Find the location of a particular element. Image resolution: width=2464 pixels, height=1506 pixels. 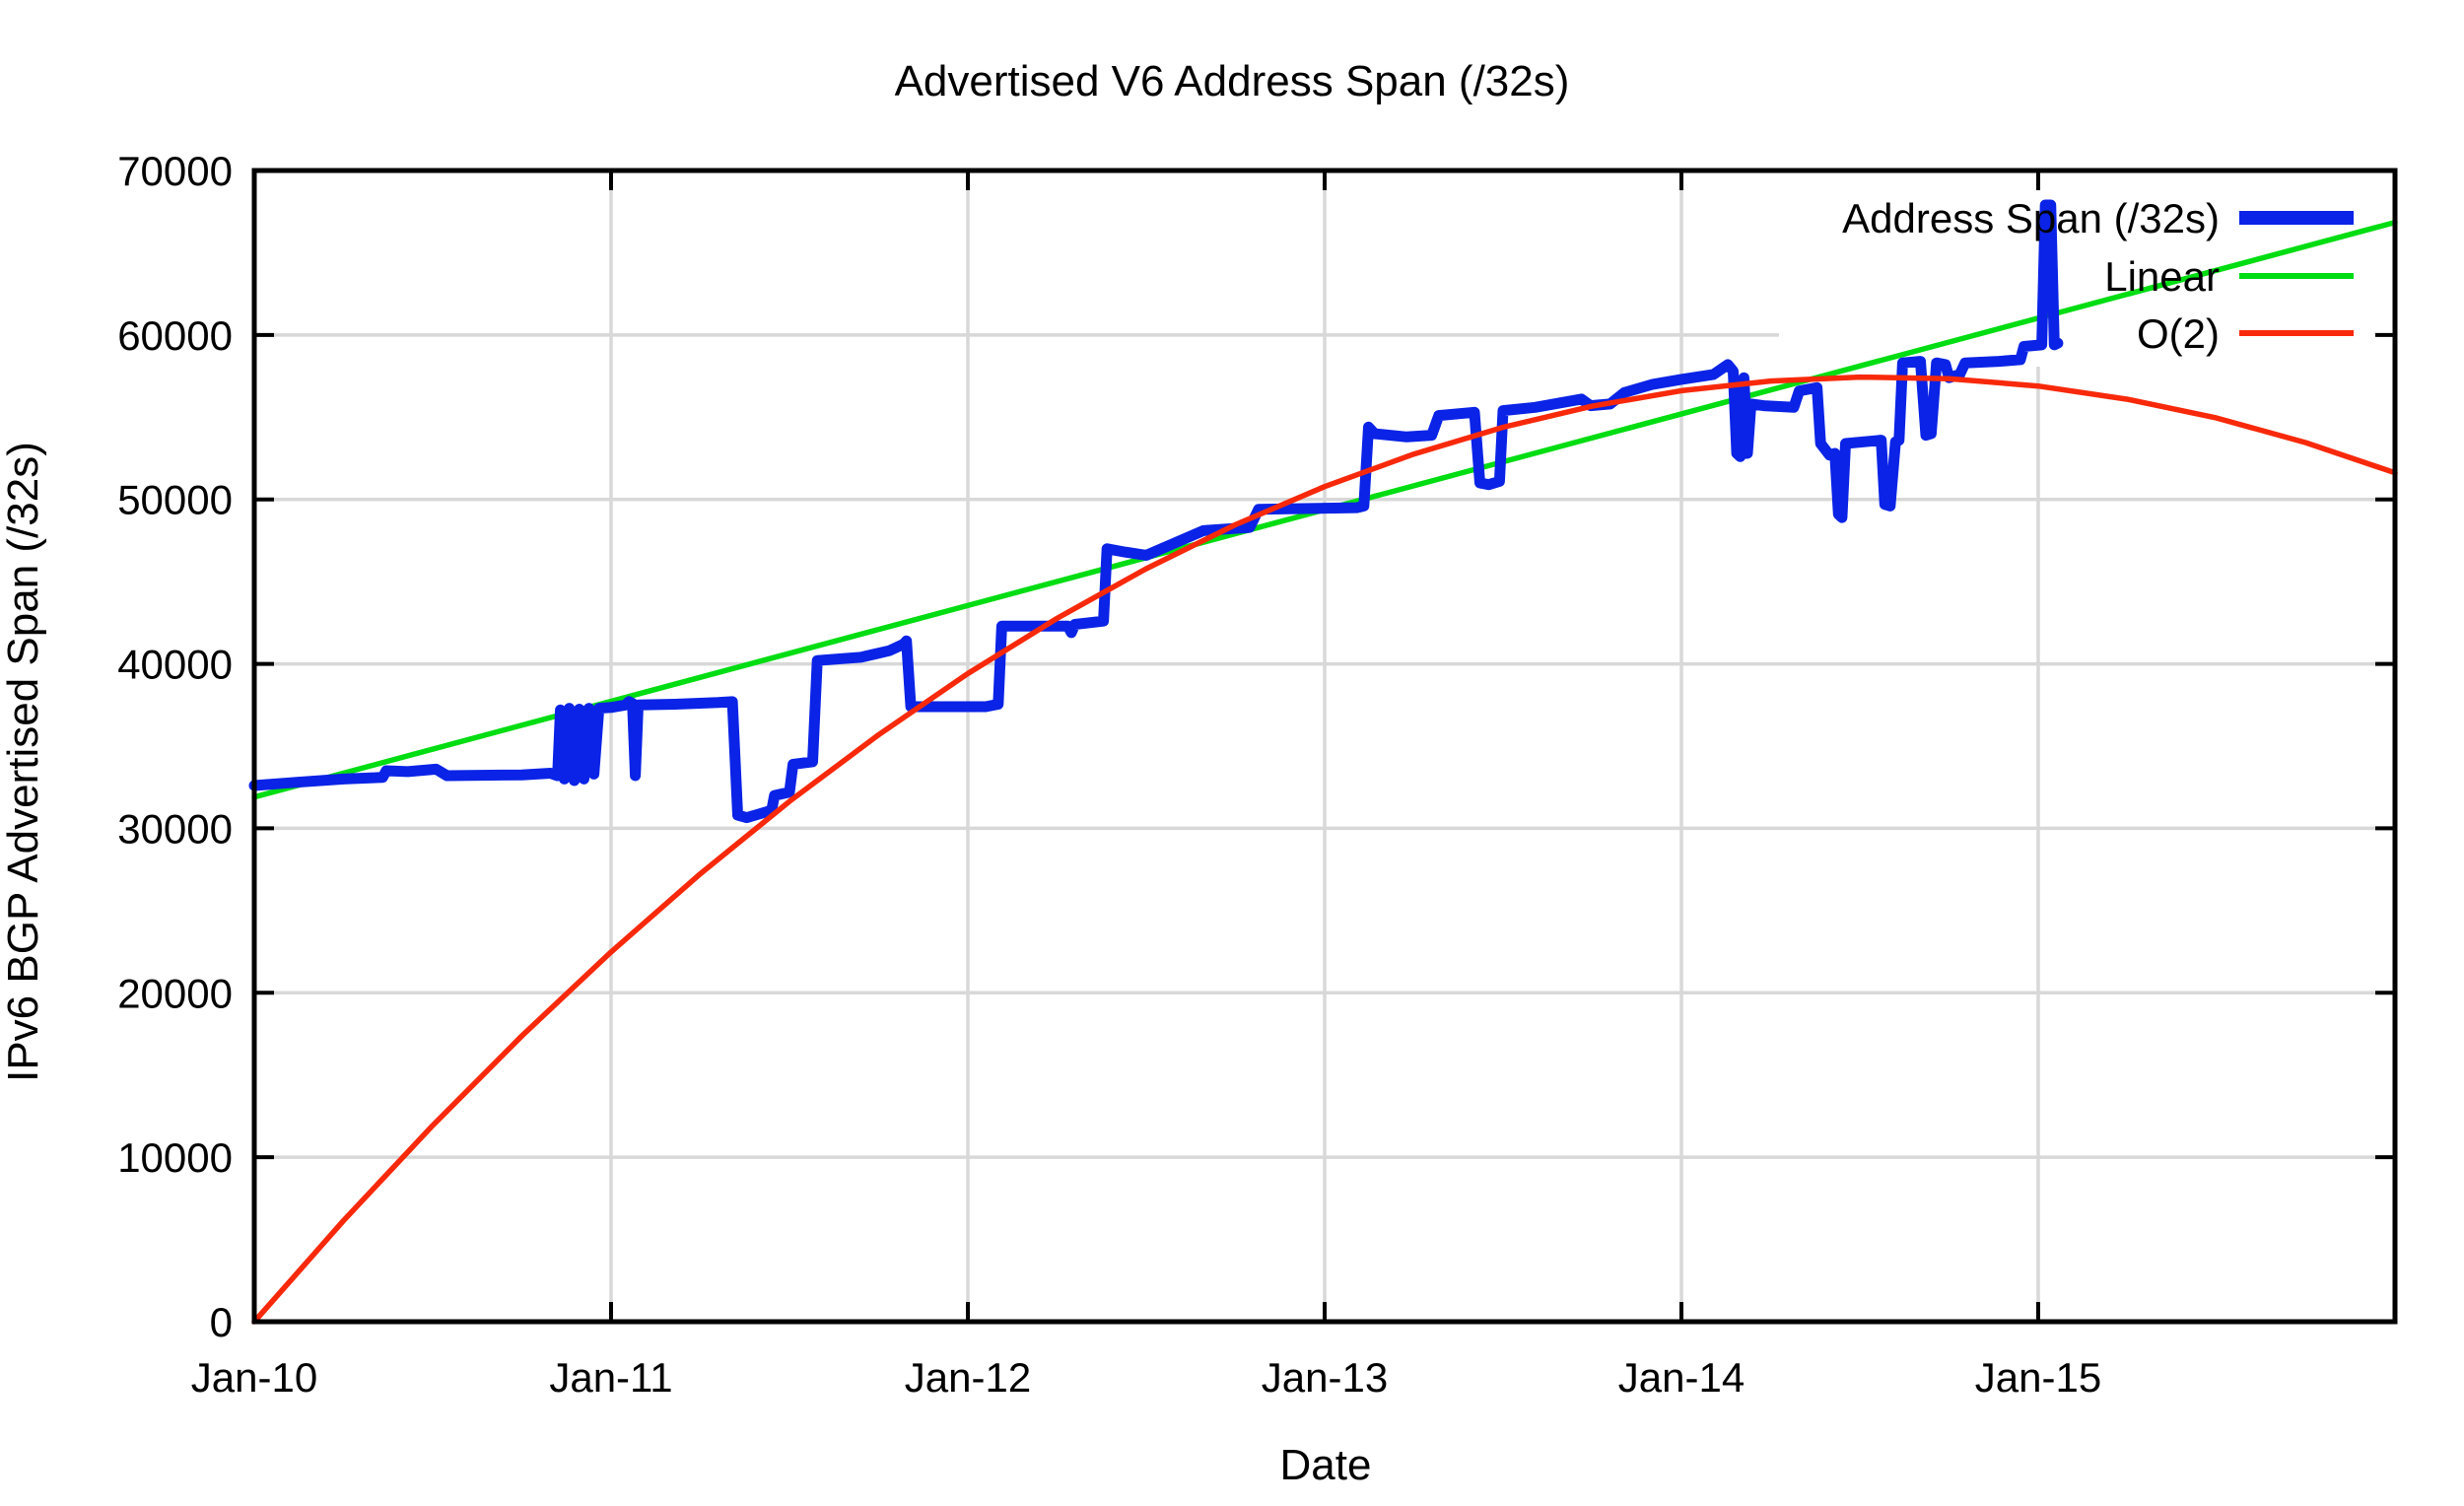

y-tick-label-60000: 60000 is located at coordinates (175, 335).